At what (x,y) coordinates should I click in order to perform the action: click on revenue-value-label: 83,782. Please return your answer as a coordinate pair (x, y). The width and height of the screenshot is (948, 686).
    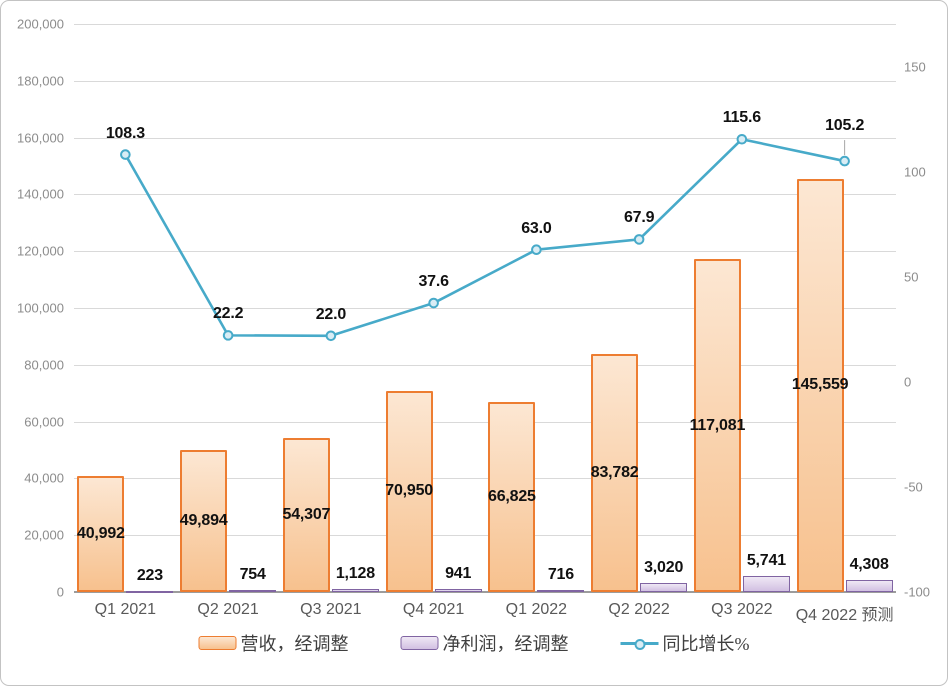
    Looking at the image, I should click on (614, 473).